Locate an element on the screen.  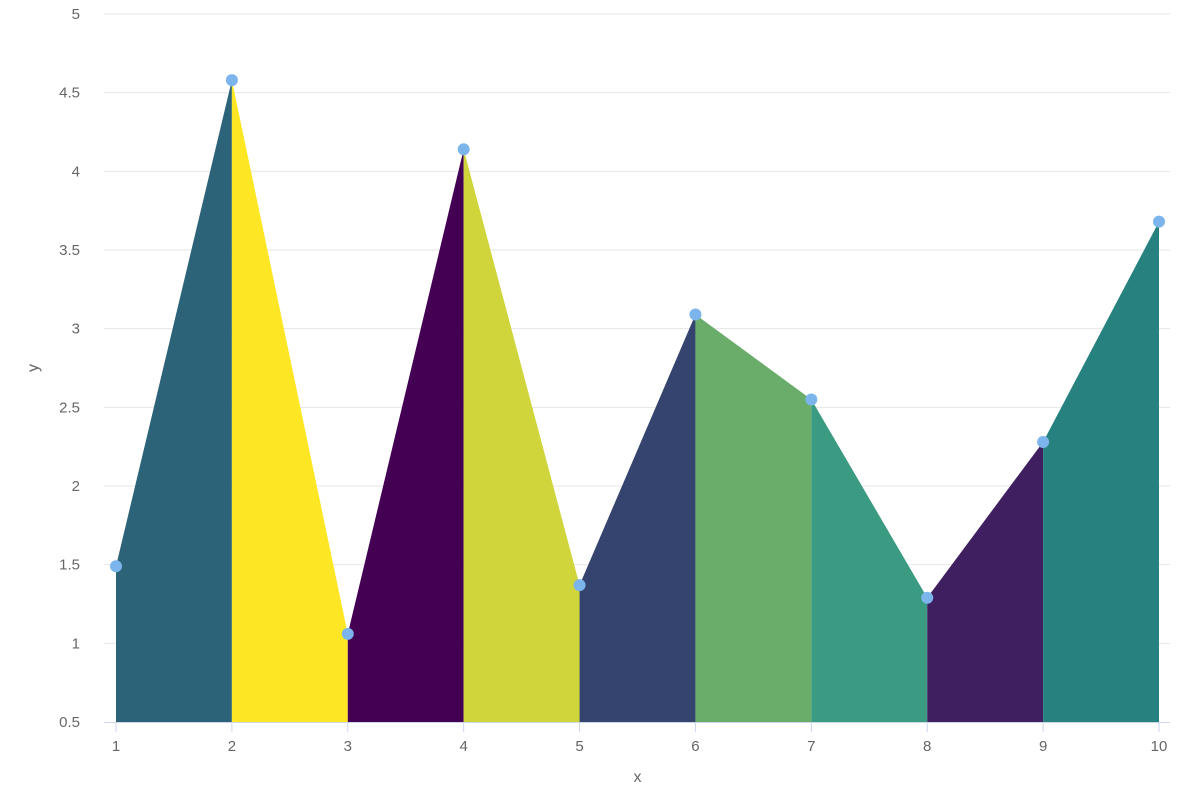
x-tick-label: 5 is located at coordinates (579, 746).